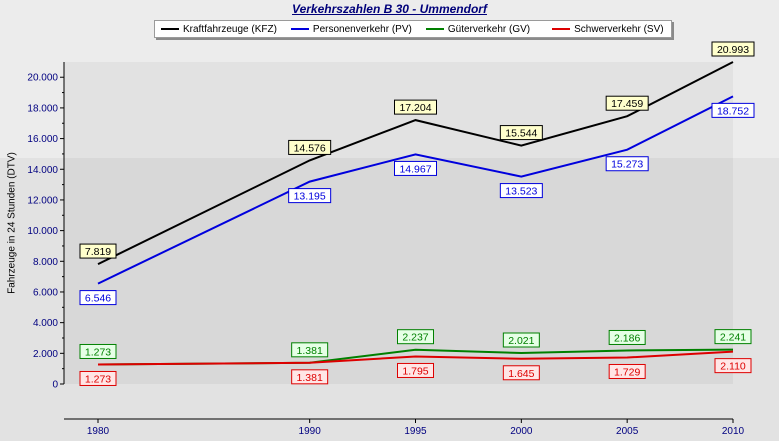  I want to click on y-tick-label: 12.000, so click(42, 200).